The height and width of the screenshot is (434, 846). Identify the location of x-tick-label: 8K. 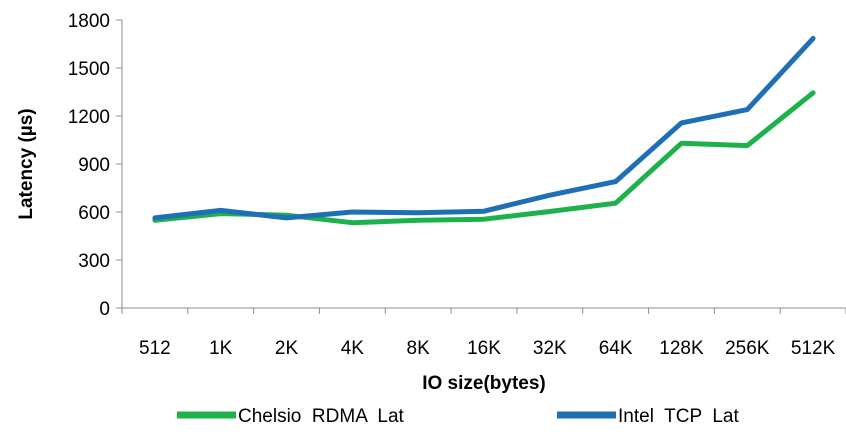
(419, 348).